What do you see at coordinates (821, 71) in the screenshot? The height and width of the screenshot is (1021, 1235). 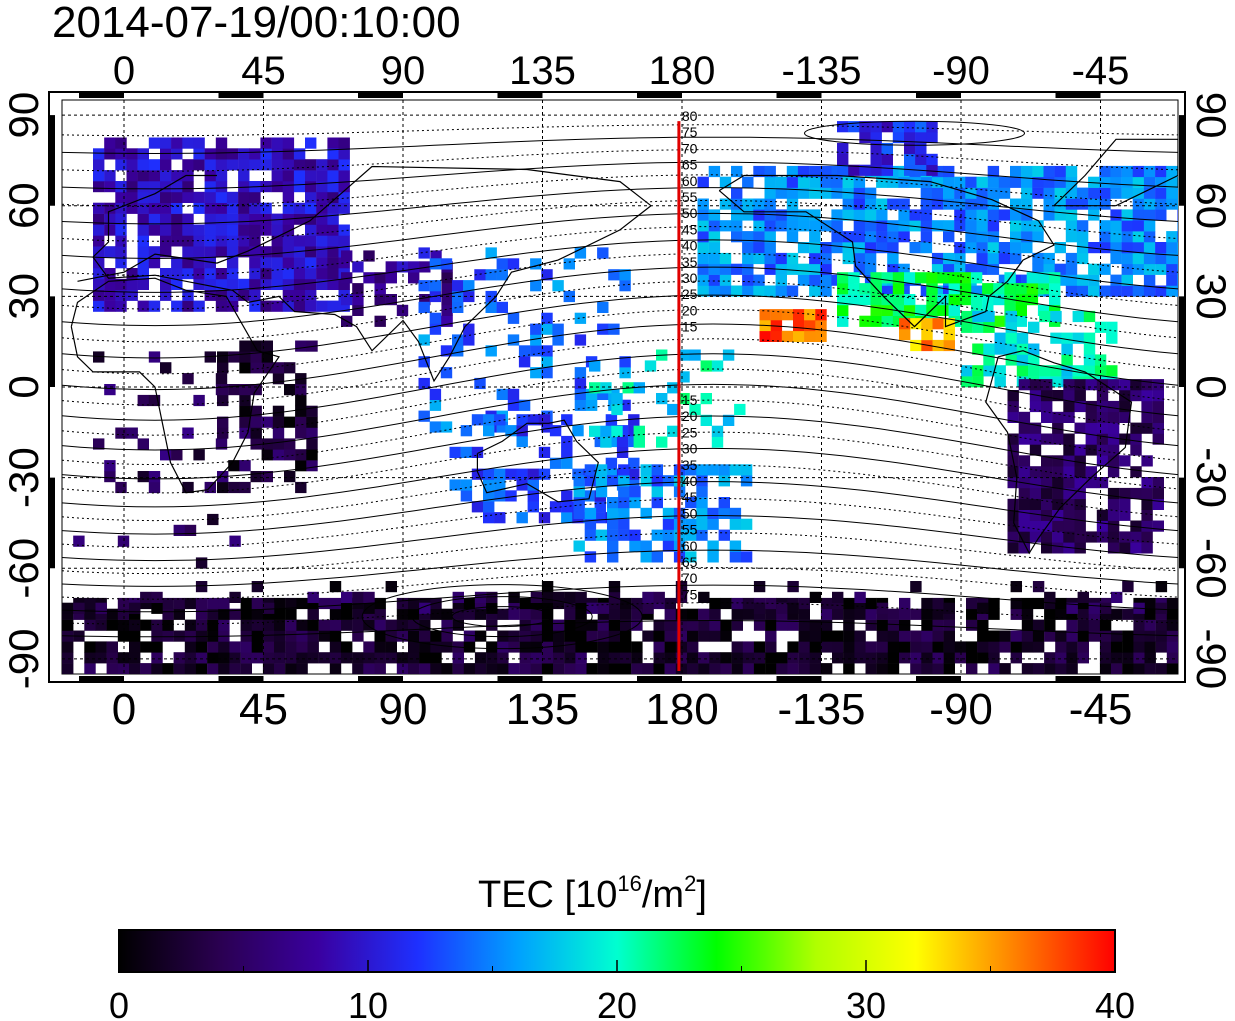 I see `lon-tick-top: -135` at bounding box center [821, 71].